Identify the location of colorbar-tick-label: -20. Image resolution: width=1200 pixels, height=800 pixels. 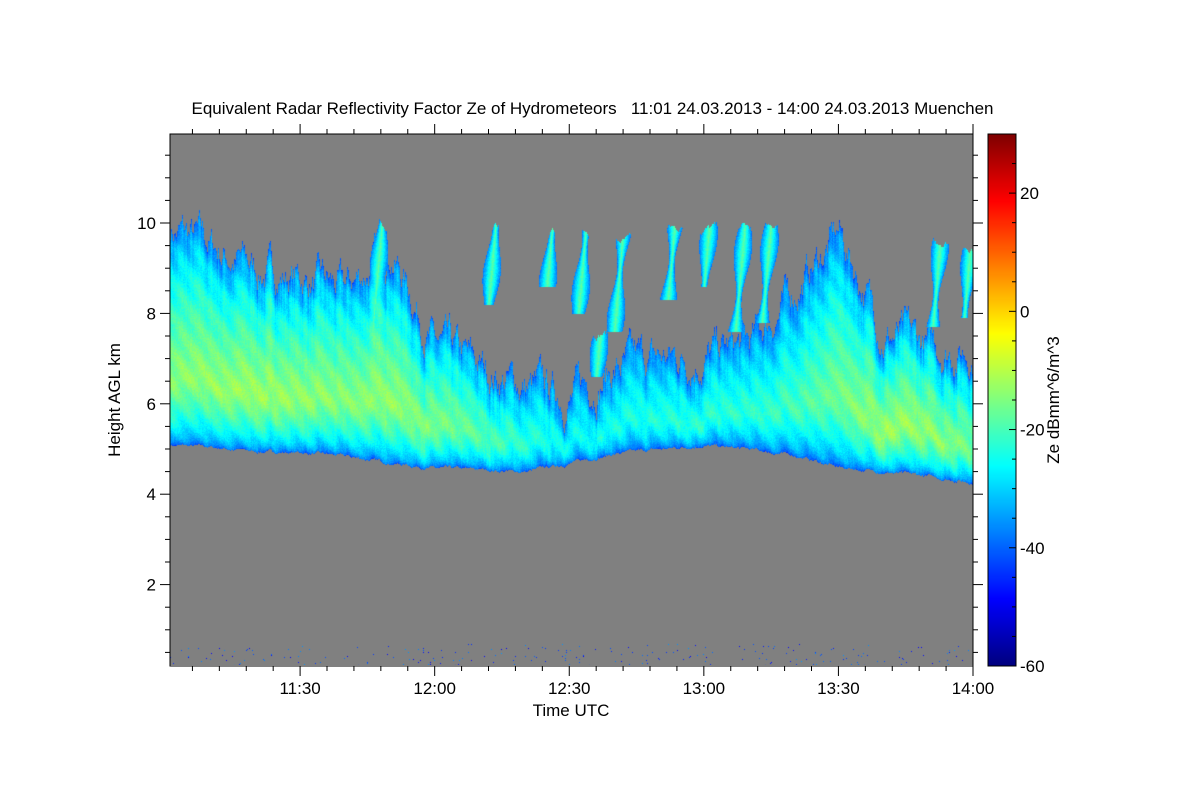
(1032, 430).